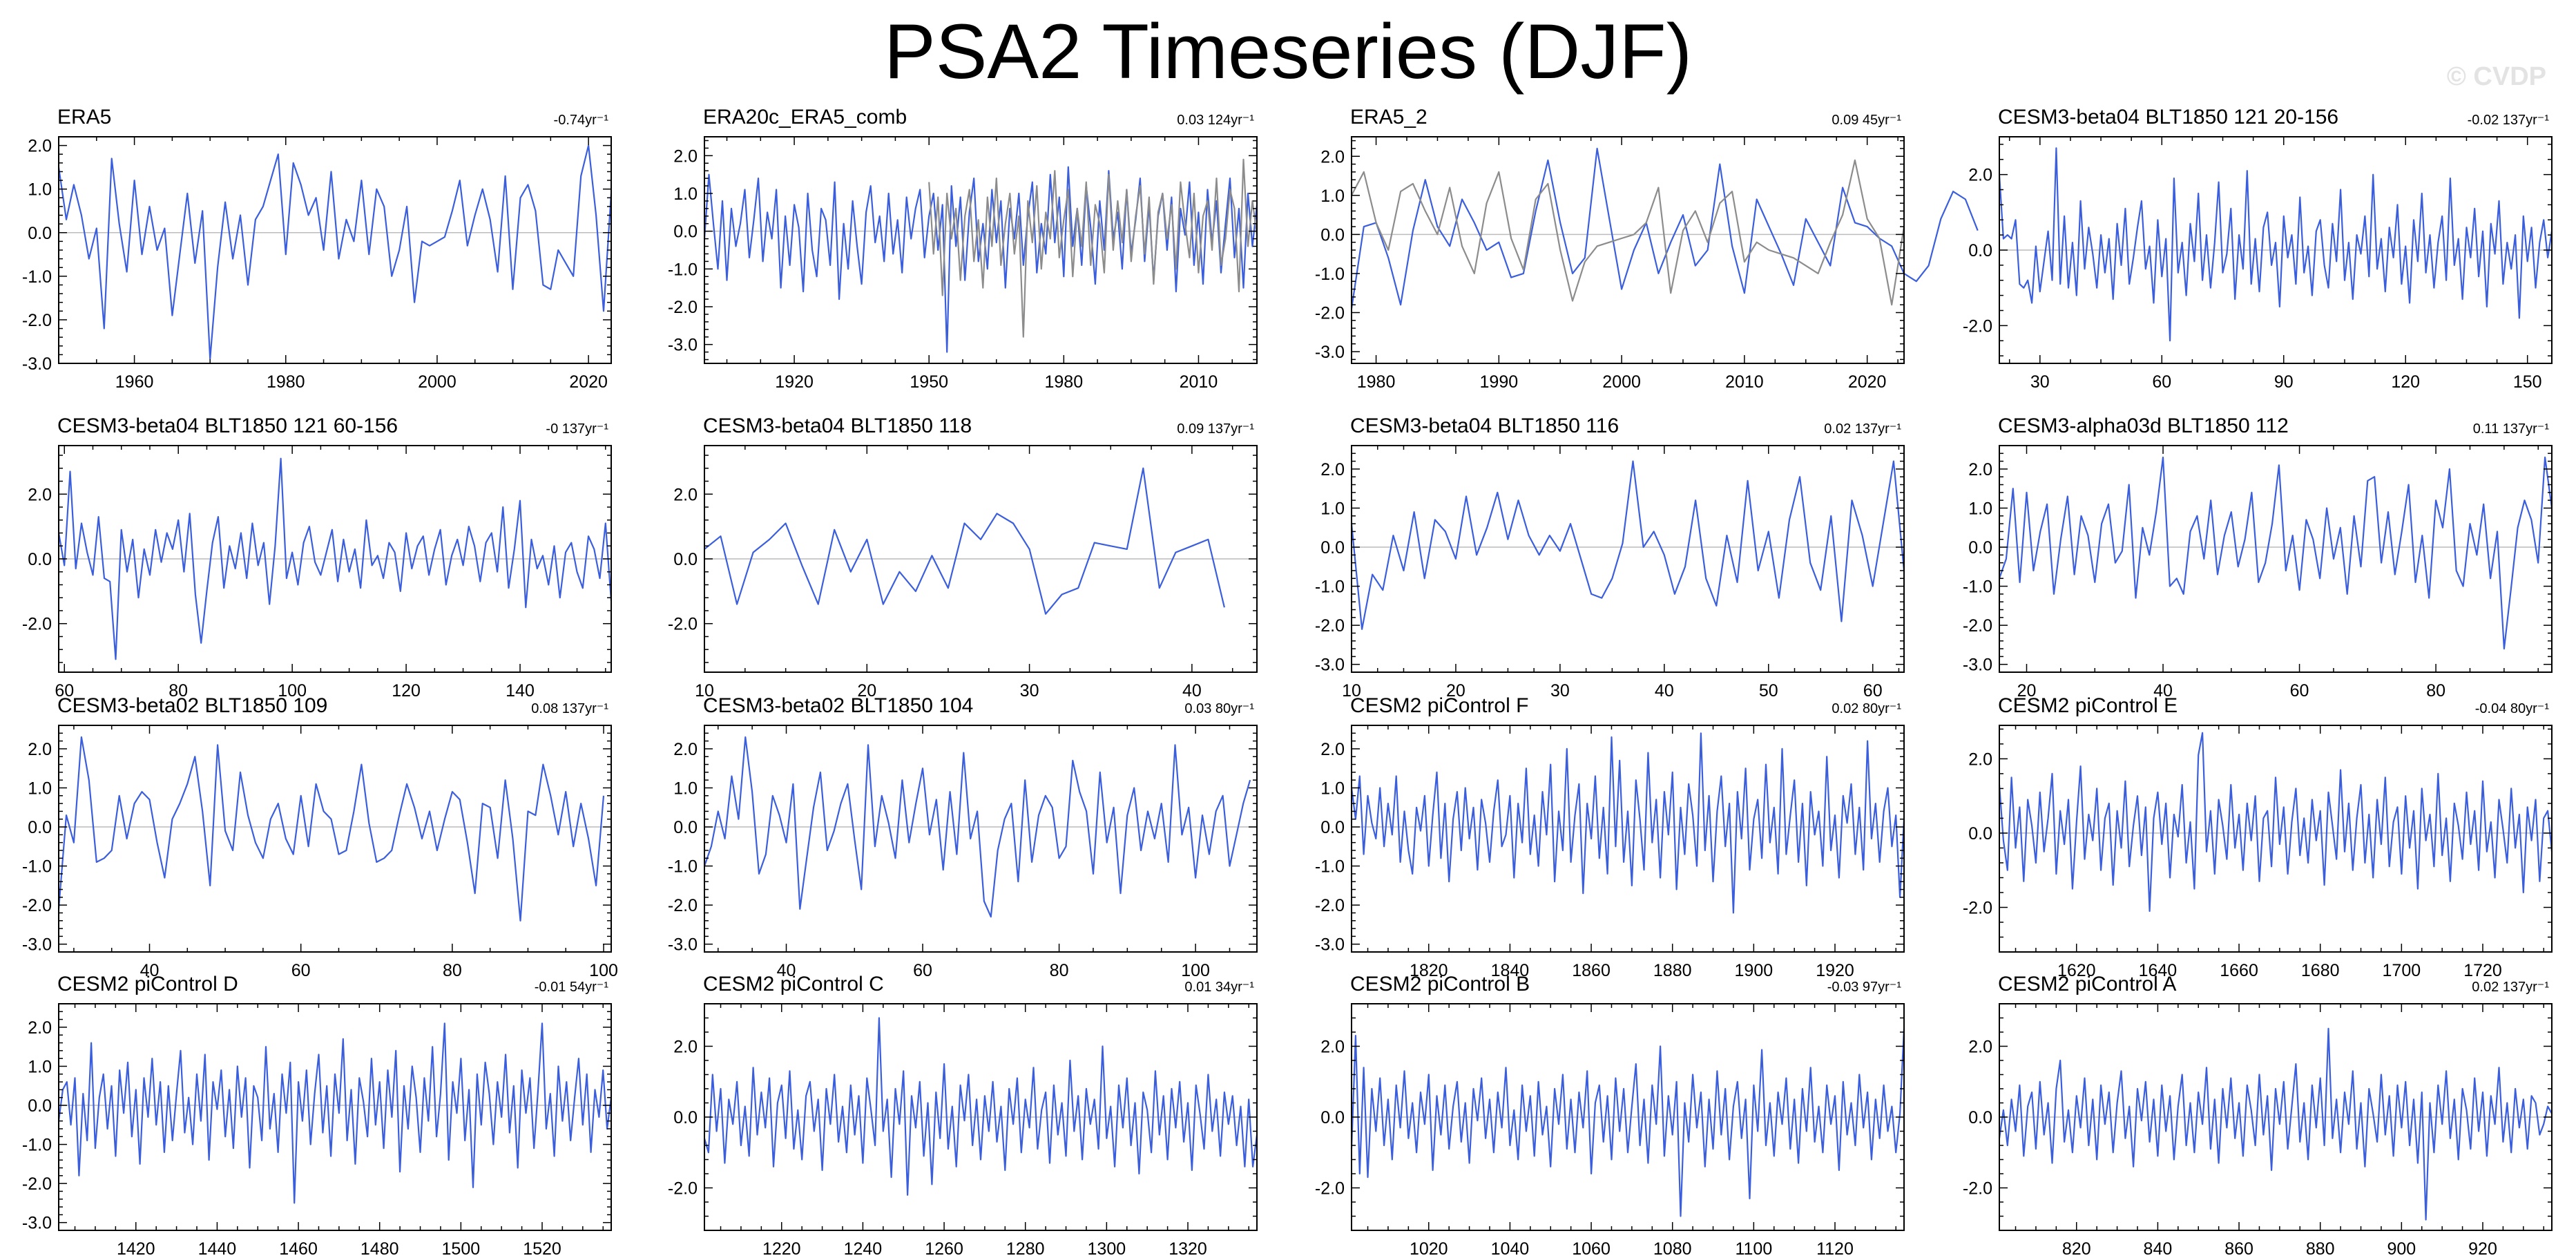  I want to click on panel-title: CESM3-beta02 BLT1850 104, so click(838, 705).